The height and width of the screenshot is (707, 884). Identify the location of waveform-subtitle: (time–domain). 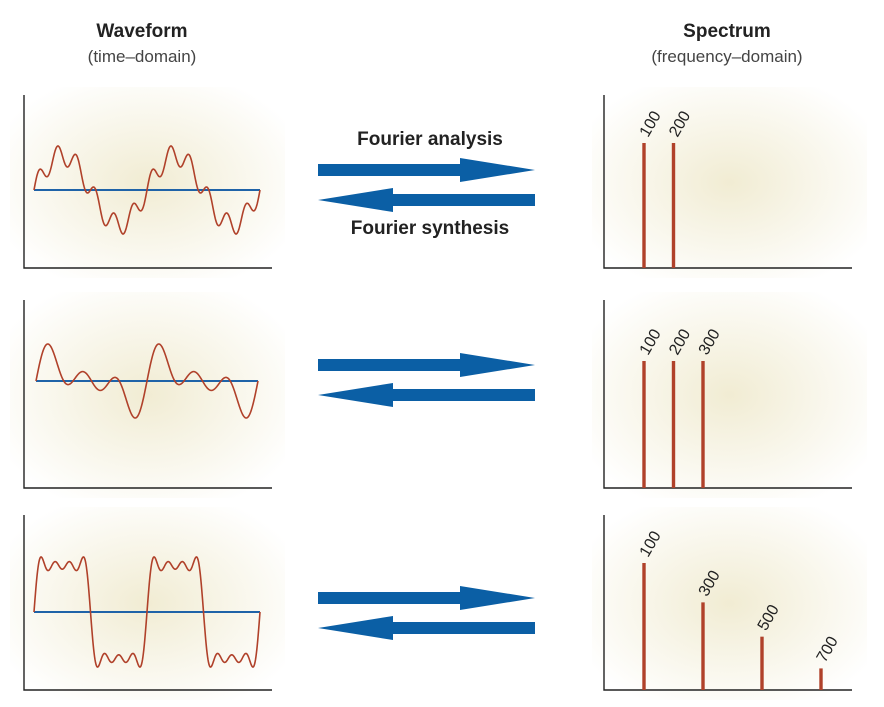
(142, 56).